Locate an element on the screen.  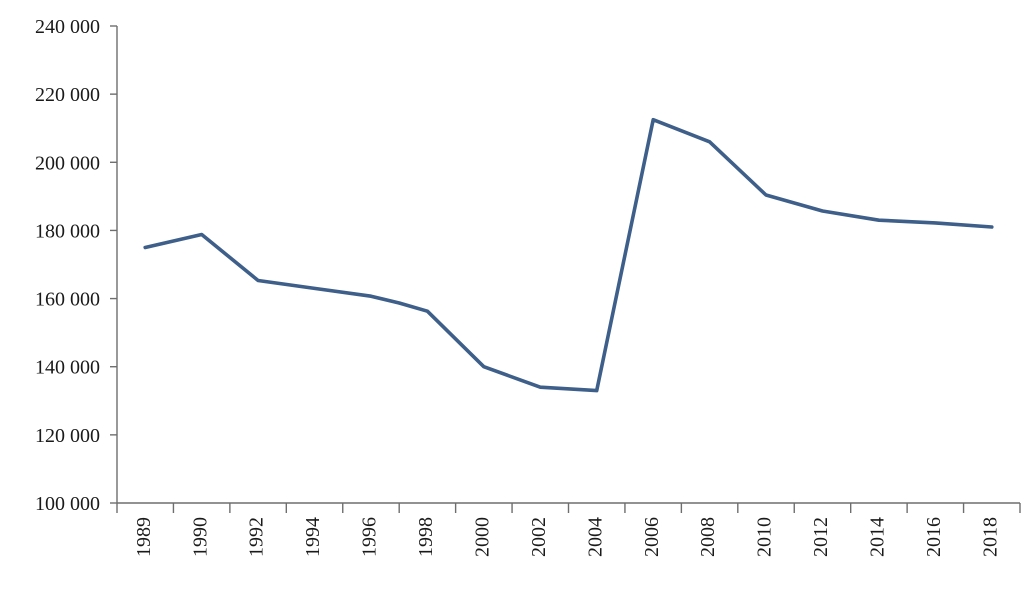
x-tick-label: 2008 is located at coordinates (708, 537).